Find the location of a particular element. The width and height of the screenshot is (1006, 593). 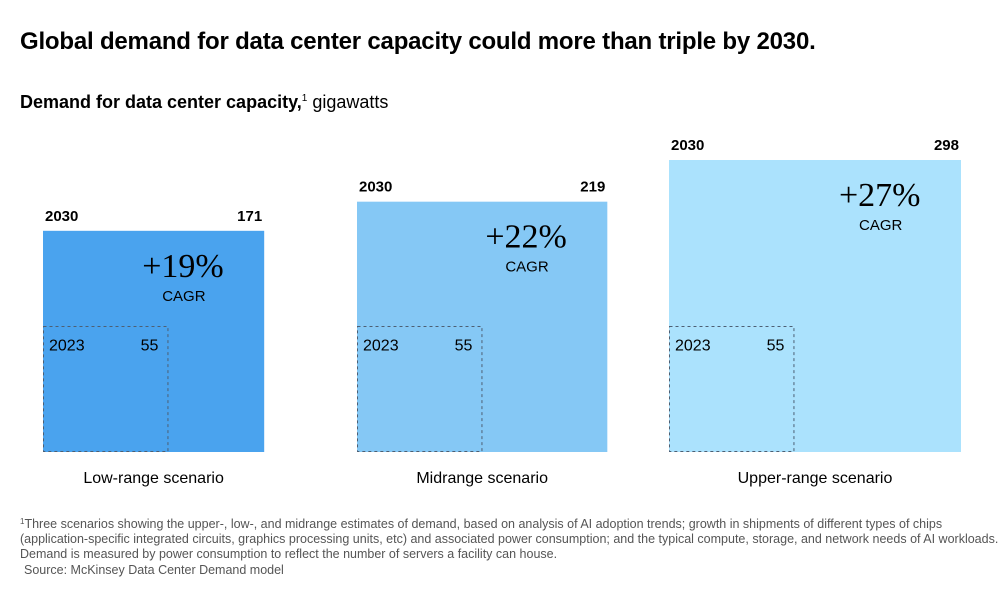

label-value-2030: 219 is located at coordinates (592, 187).